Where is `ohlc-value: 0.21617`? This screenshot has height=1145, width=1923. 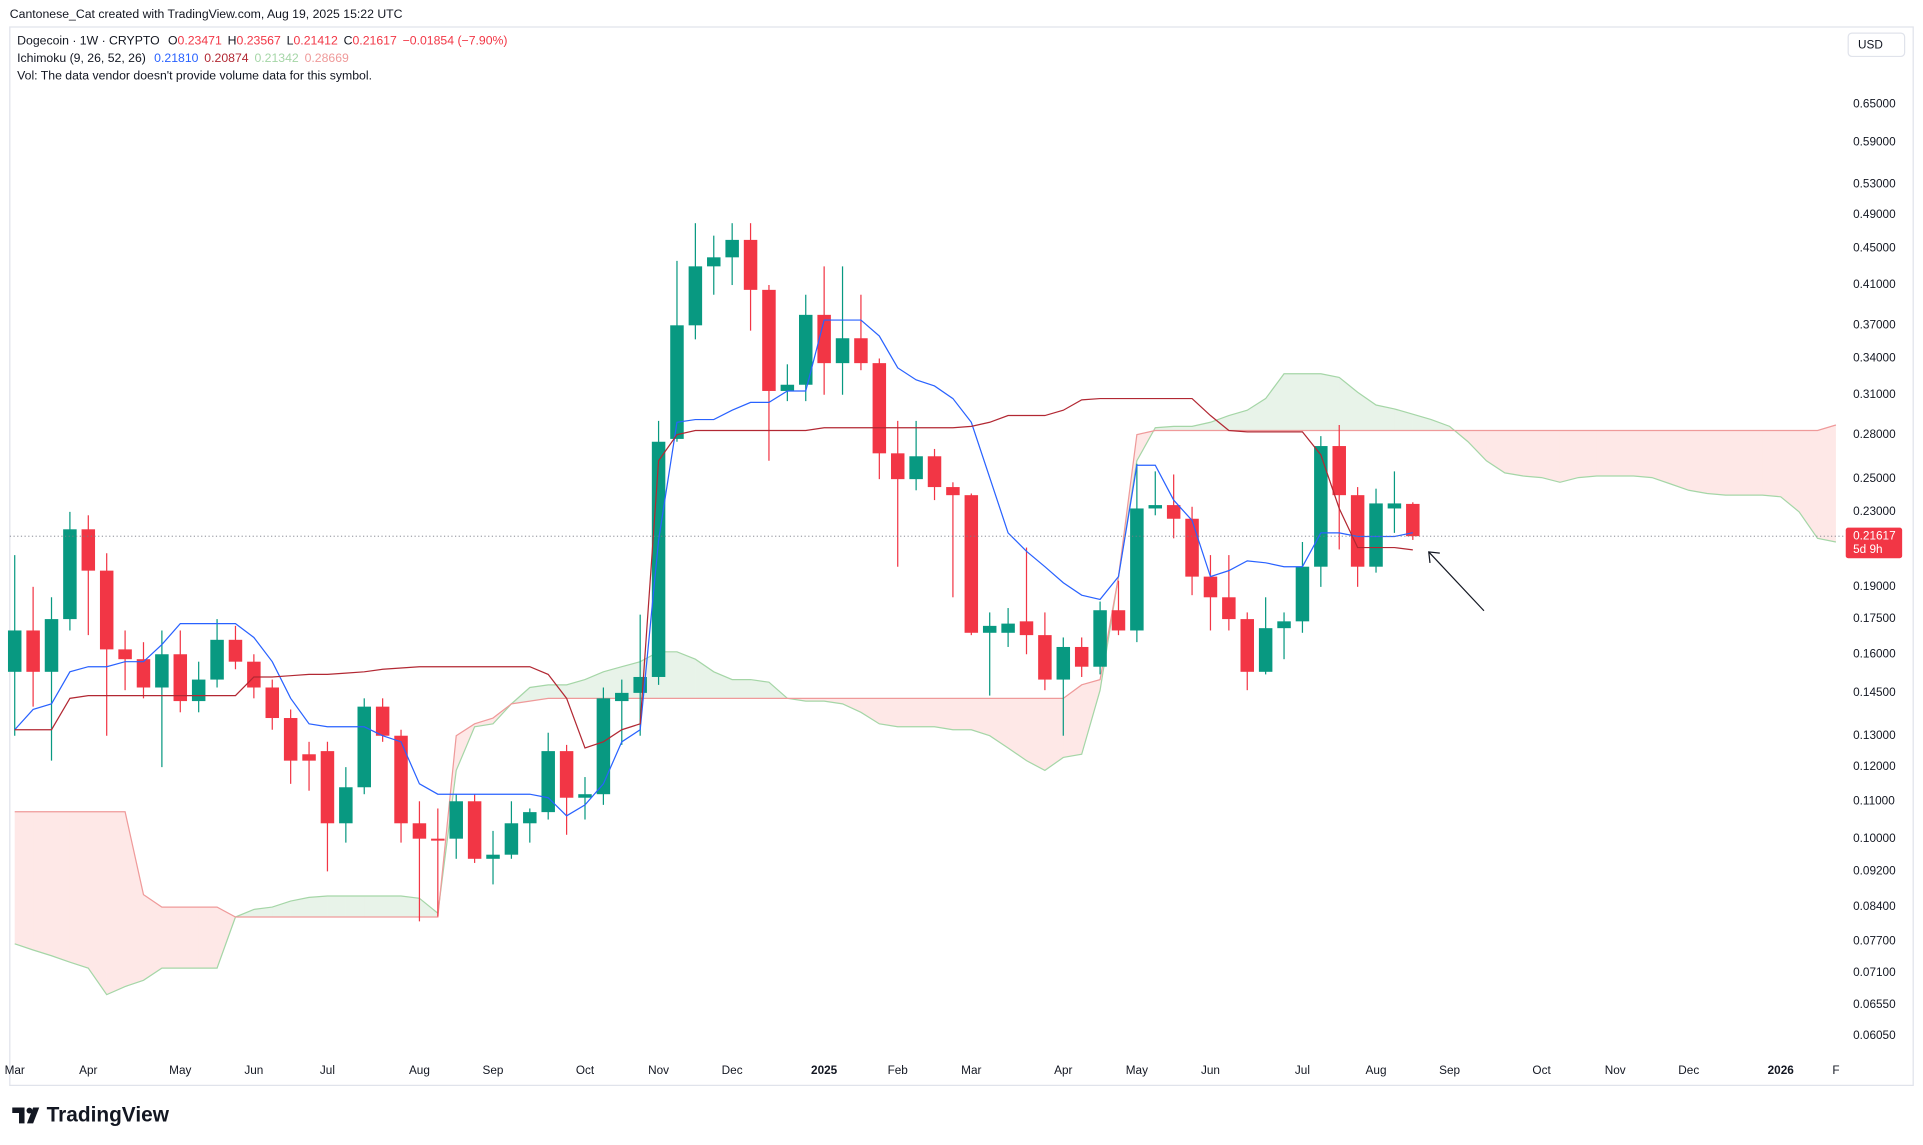
ohlc-value: 0.21617 is located at coordinates (374, 41).